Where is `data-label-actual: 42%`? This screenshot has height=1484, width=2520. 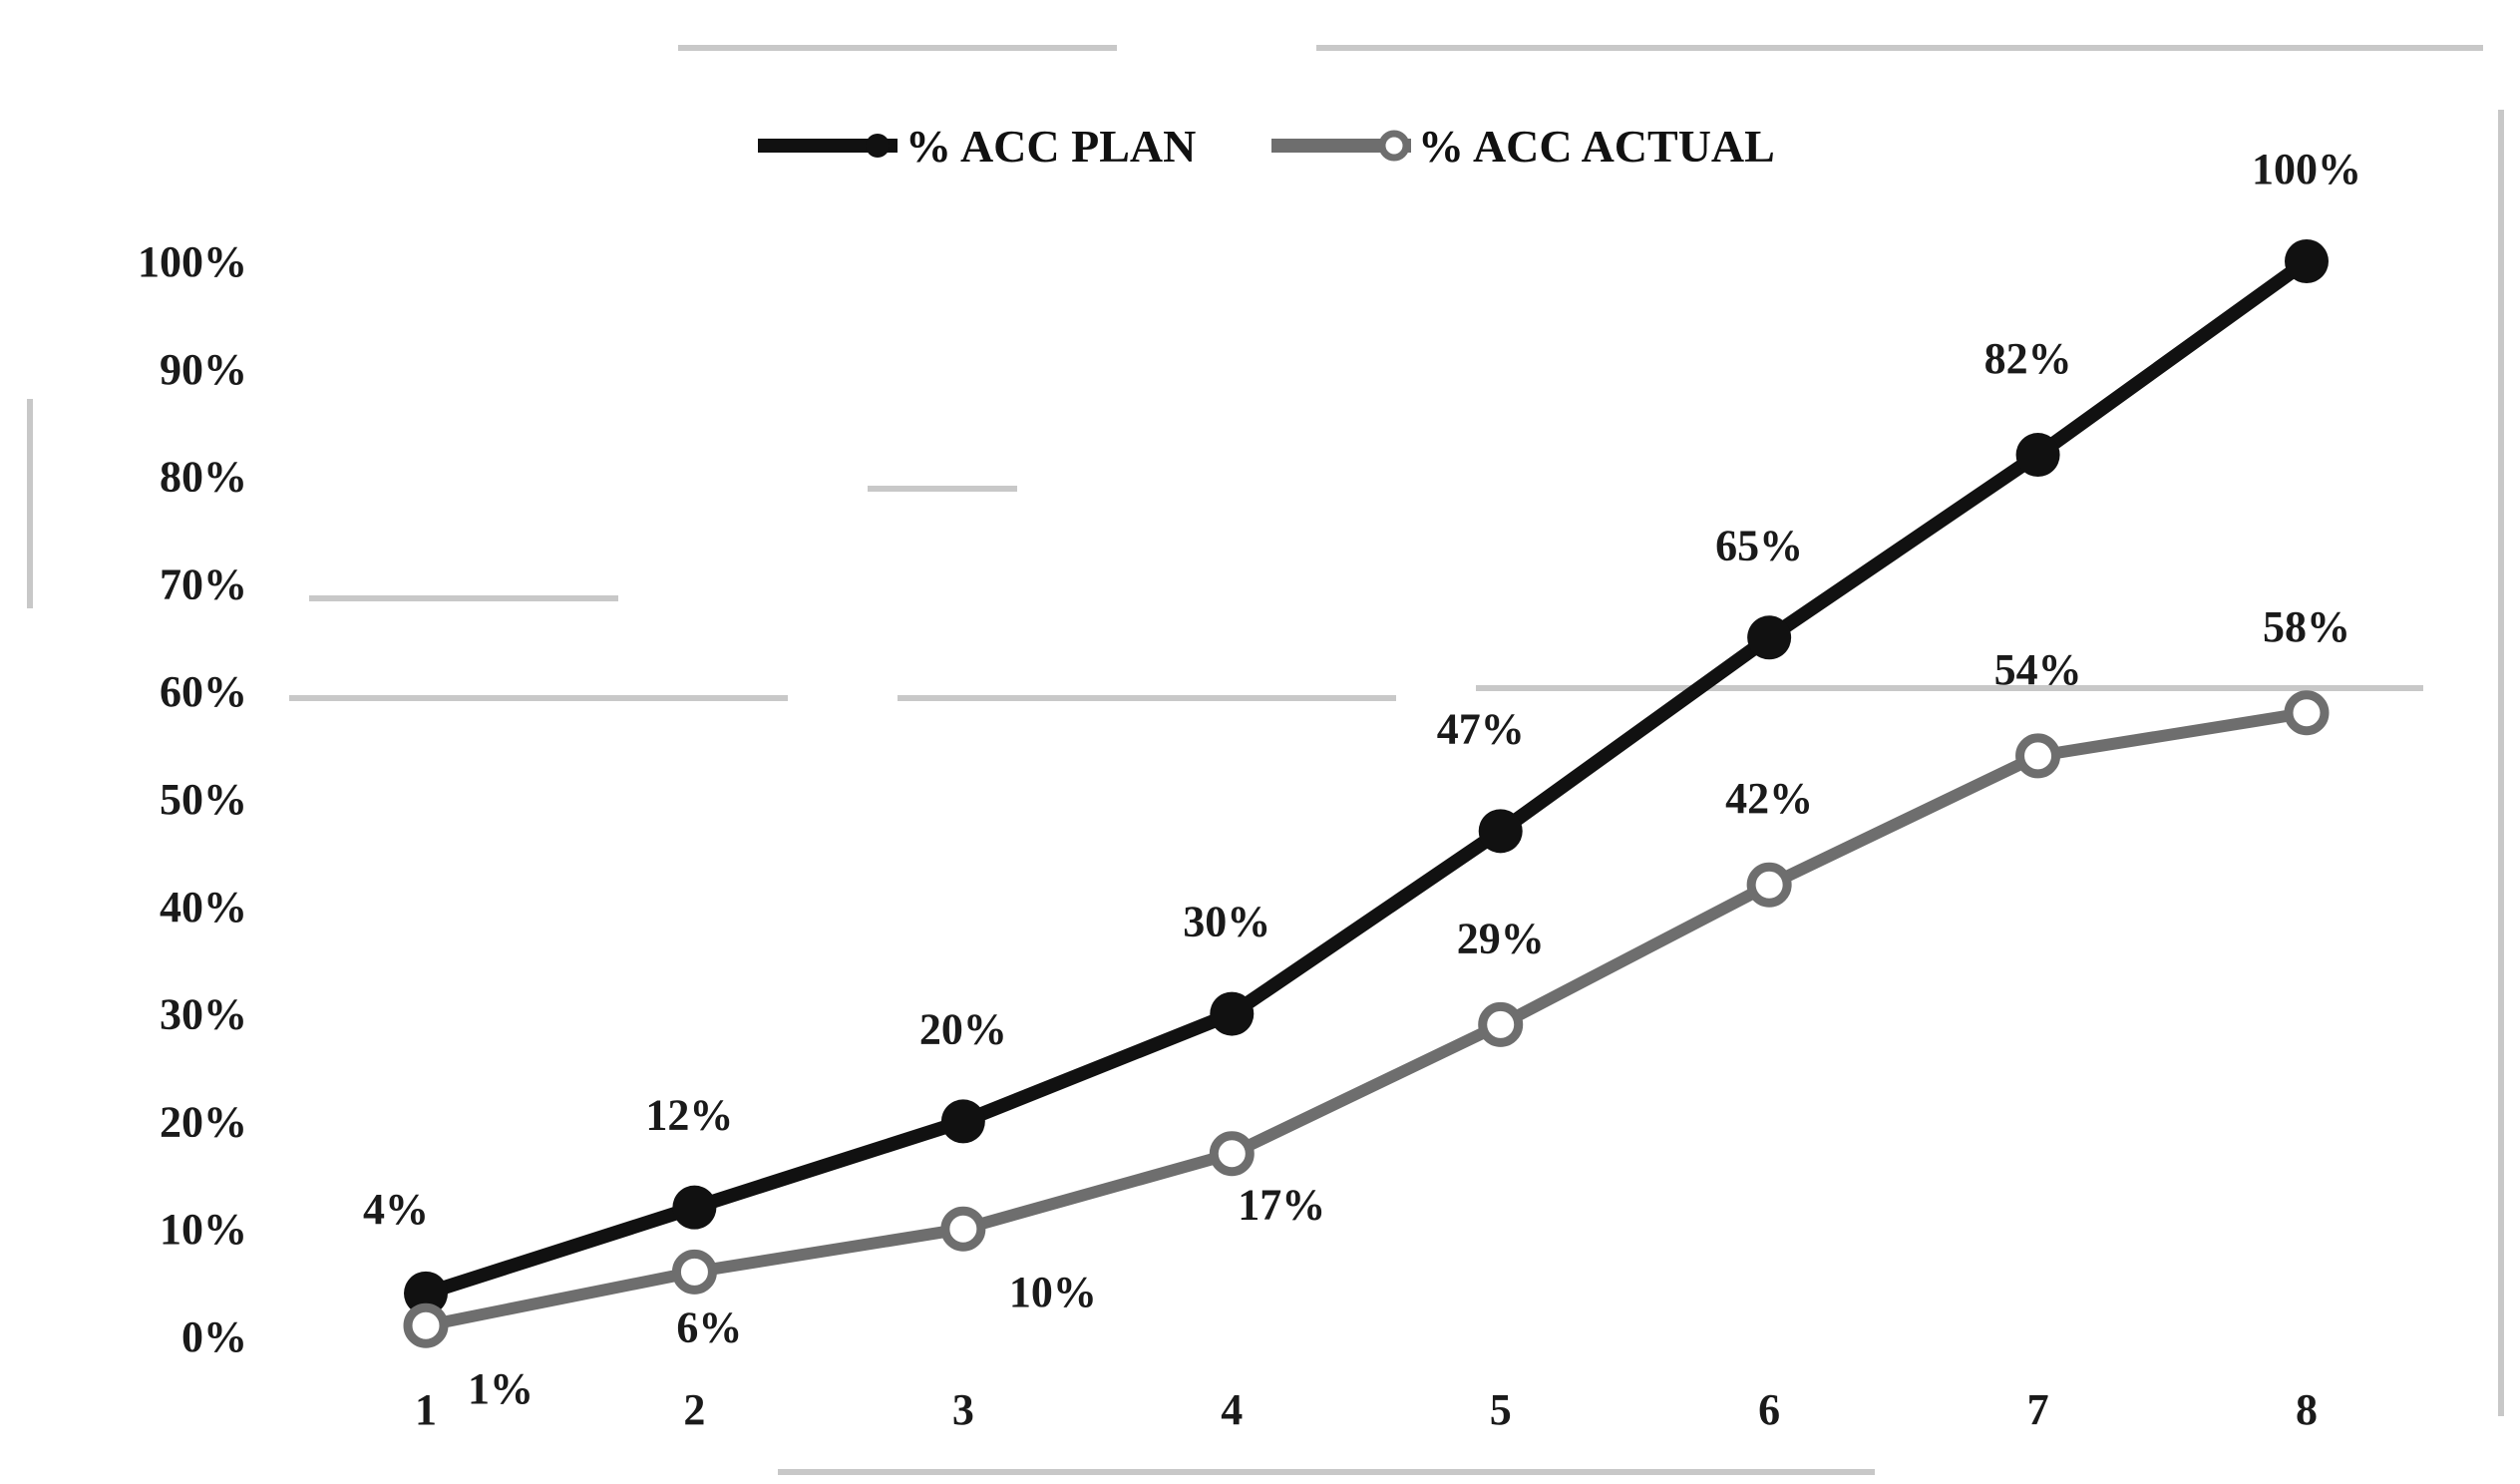
data-label-actual: 42% is located at coordinates (1769, 798).